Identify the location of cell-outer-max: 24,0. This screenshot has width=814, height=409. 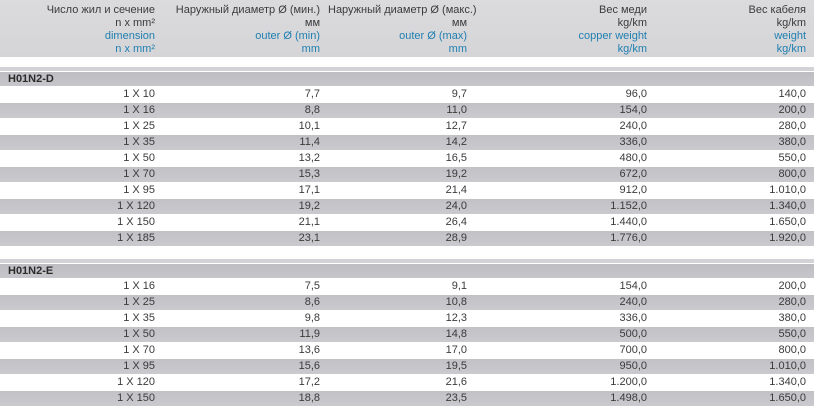
(456, 206).